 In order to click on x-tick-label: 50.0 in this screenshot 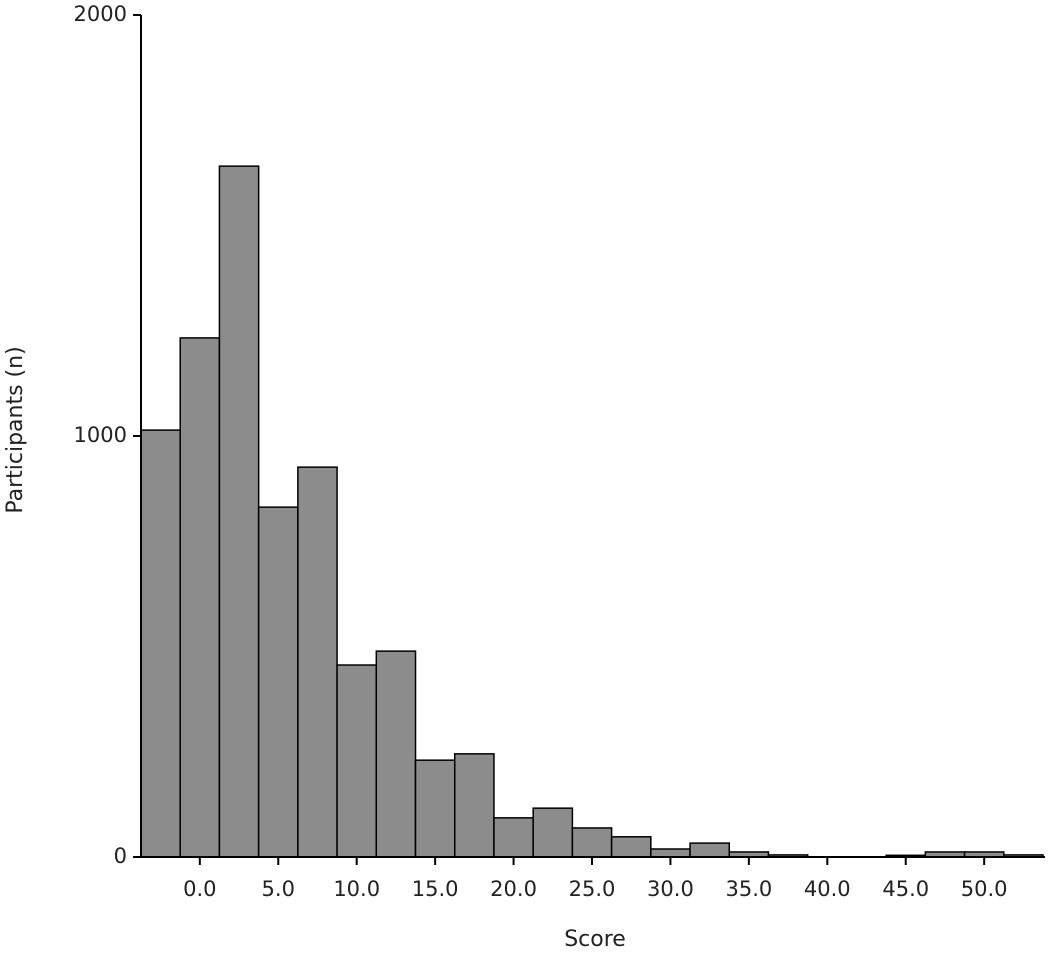, I will do `click(984, 889)`.